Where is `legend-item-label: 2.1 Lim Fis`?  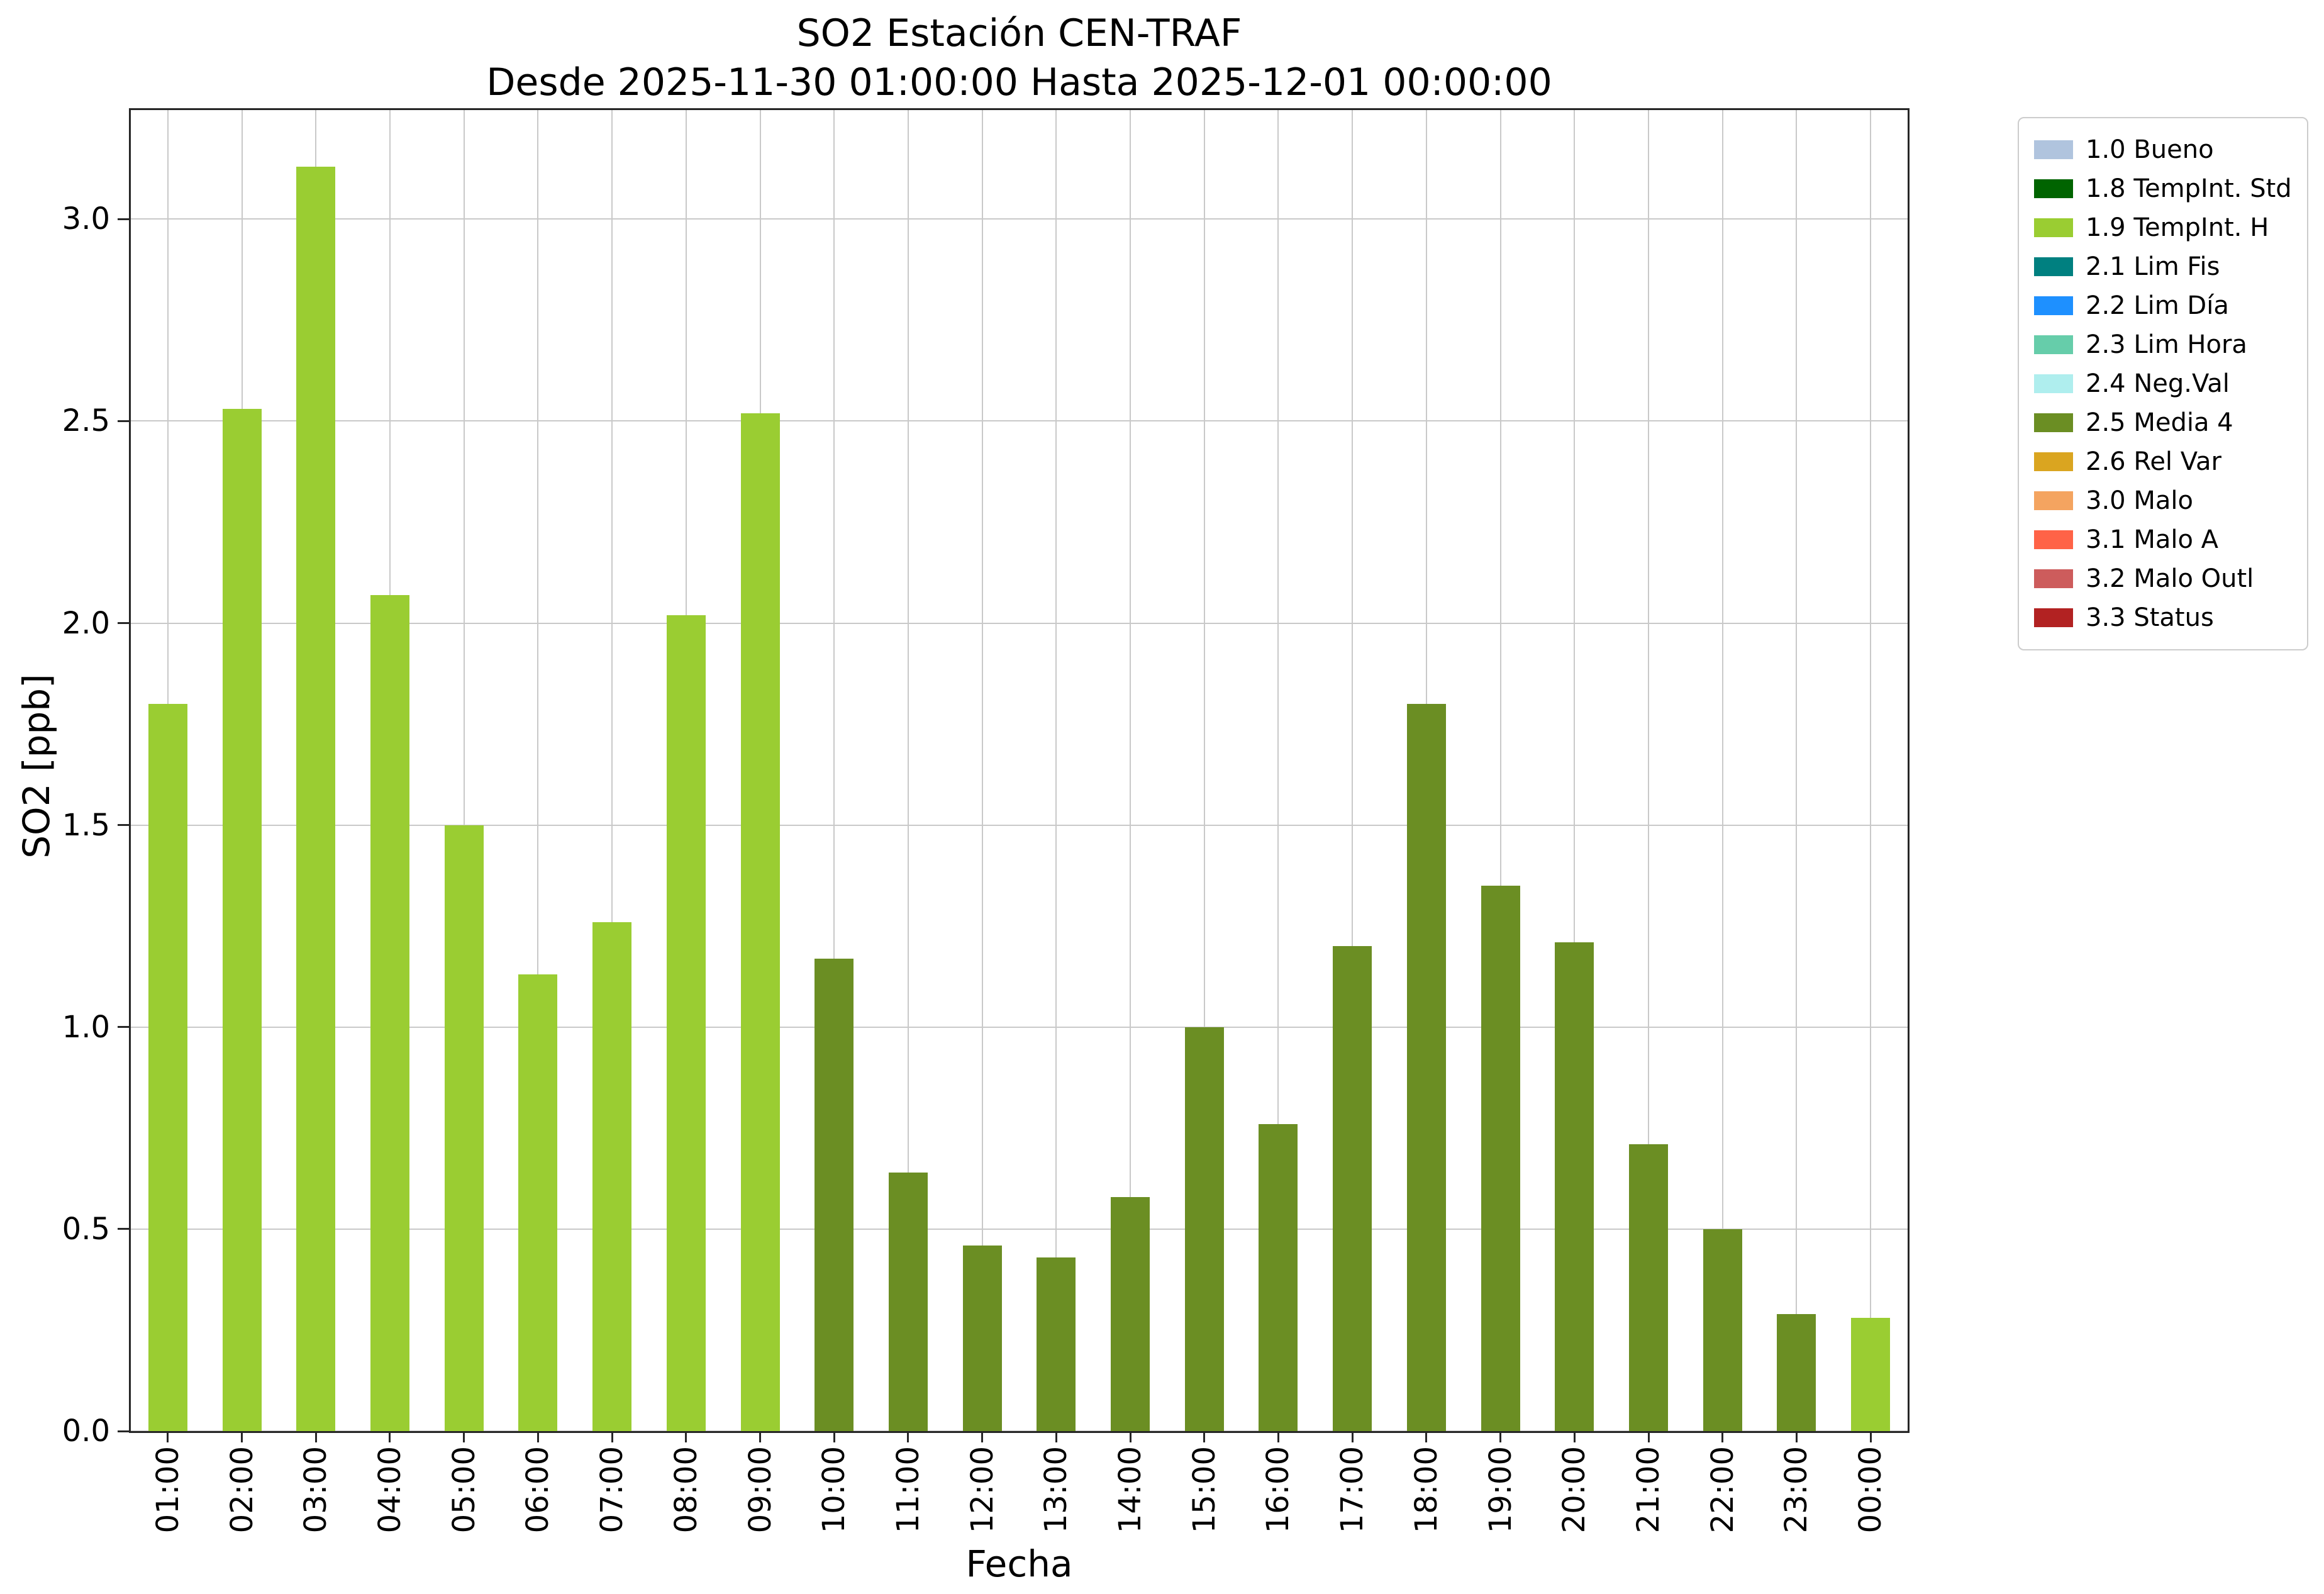
legend-item-label: 2.1 Lim Fis is located at coordinates (2153, 266).